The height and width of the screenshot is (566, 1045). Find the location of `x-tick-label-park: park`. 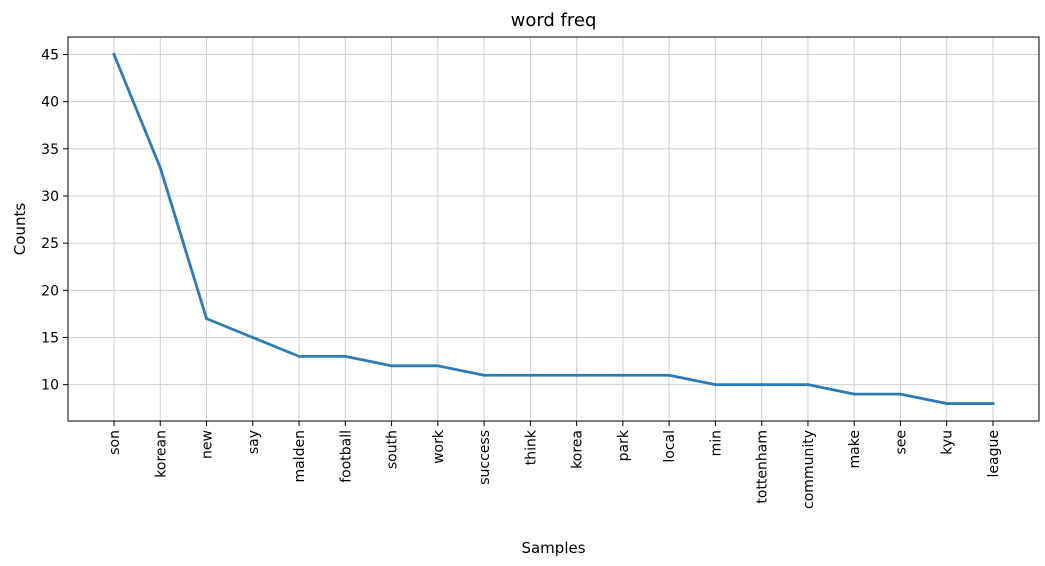

x-tick-label-park: park is located at coordinates (624, 445).